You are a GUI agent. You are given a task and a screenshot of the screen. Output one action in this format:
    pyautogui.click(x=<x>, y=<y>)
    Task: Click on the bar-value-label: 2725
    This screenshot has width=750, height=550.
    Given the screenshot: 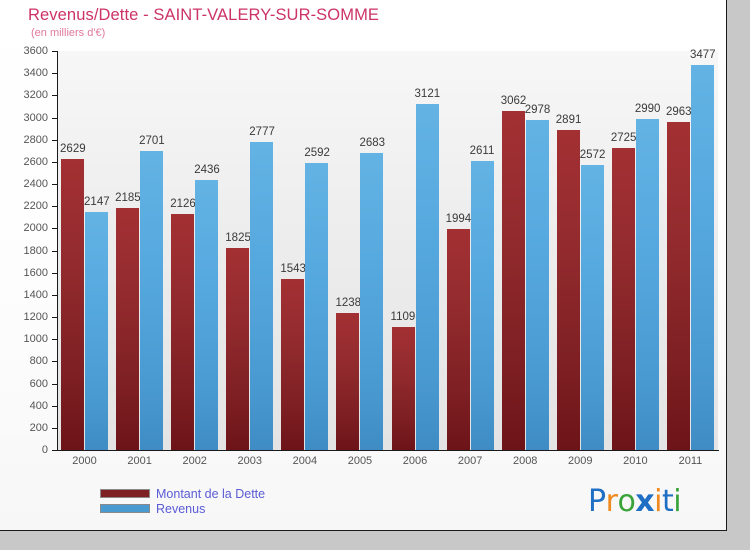 What is the action you would take?
    pyautogui.click(x=623, y=137)
    